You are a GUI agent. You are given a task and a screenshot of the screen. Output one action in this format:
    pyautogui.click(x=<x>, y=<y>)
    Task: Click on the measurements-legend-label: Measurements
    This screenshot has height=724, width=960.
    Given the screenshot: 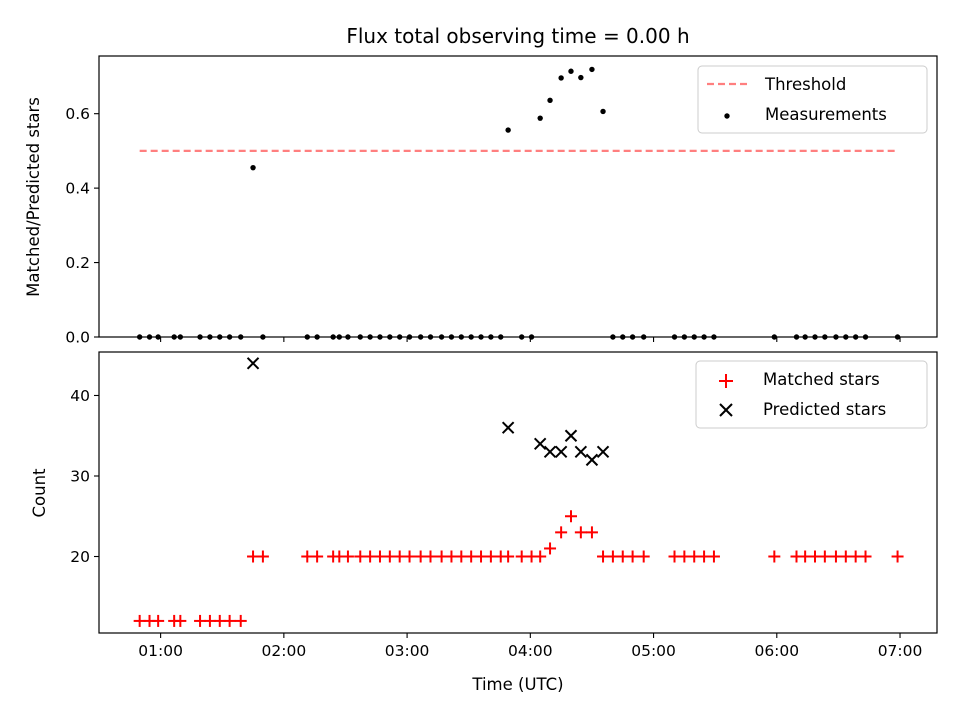 What is the action you would take?
    pyautogui.click(x=826, y=114)
    